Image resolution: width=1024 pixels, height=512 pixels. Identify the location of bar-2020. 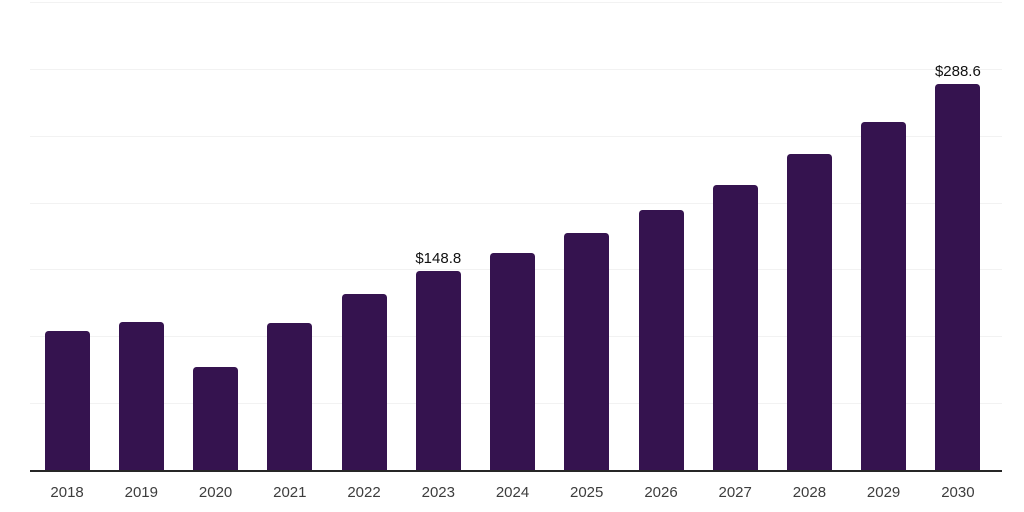
(216, 418).